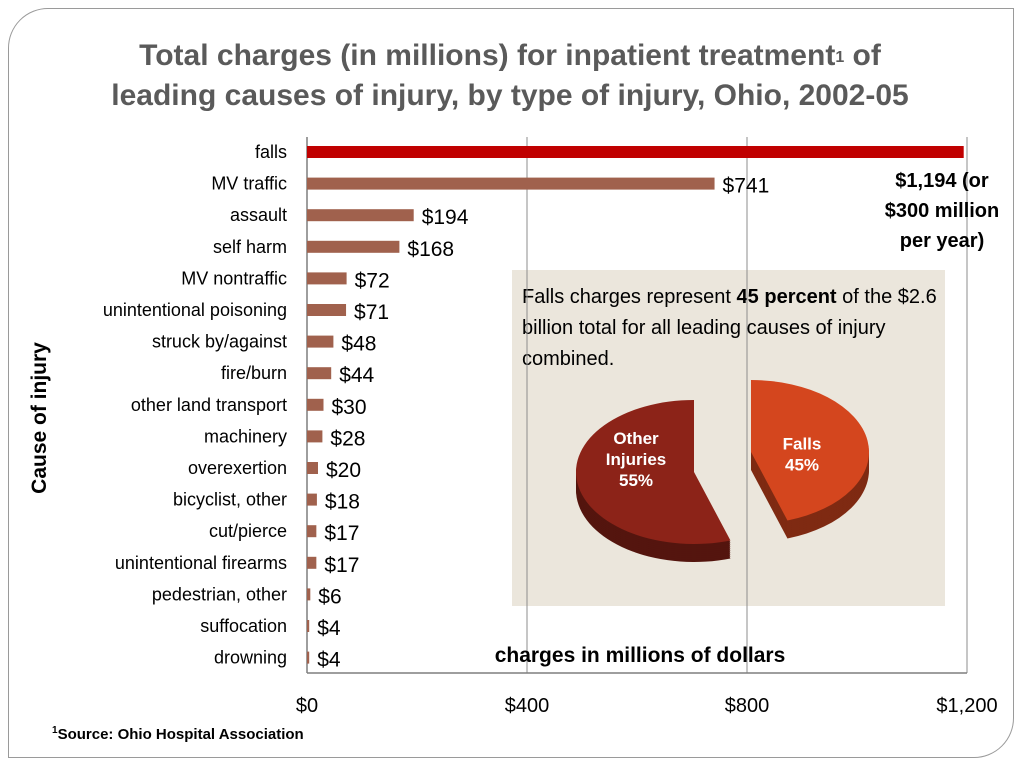 The width and height of the screenshot is (1024, 768). Describe the element at coordinates (786, 297) in the screenshot. I see `info-text-bold: 45 percent` at that location.